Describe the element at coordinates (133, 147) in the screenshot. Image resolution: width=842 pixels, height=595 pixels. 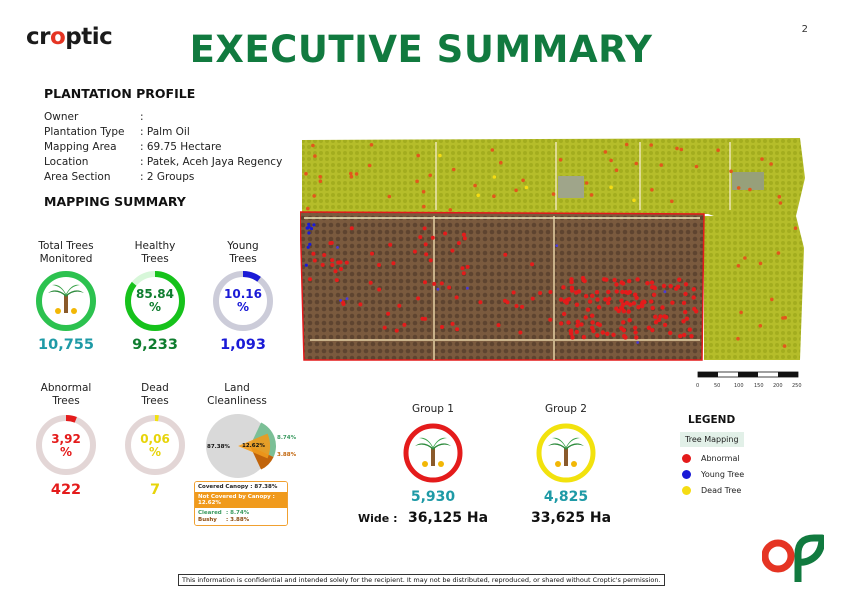
I see `profile-row-mapping-area: Mapping Area: 69.75 Hectare` at that location.